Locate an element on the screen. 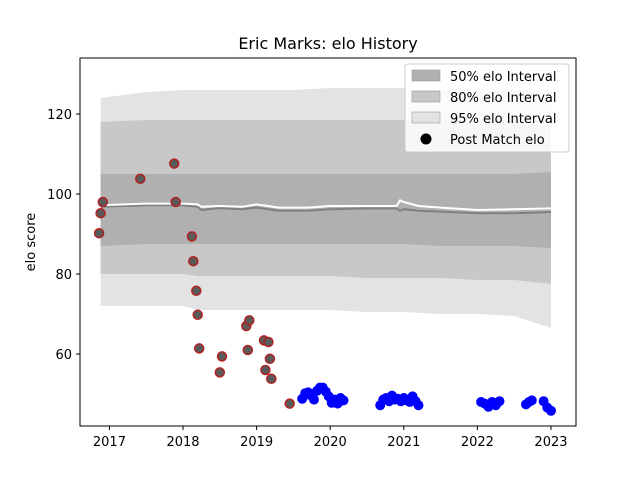  y-axis-label: elo score is located at coordinates (31, 242).